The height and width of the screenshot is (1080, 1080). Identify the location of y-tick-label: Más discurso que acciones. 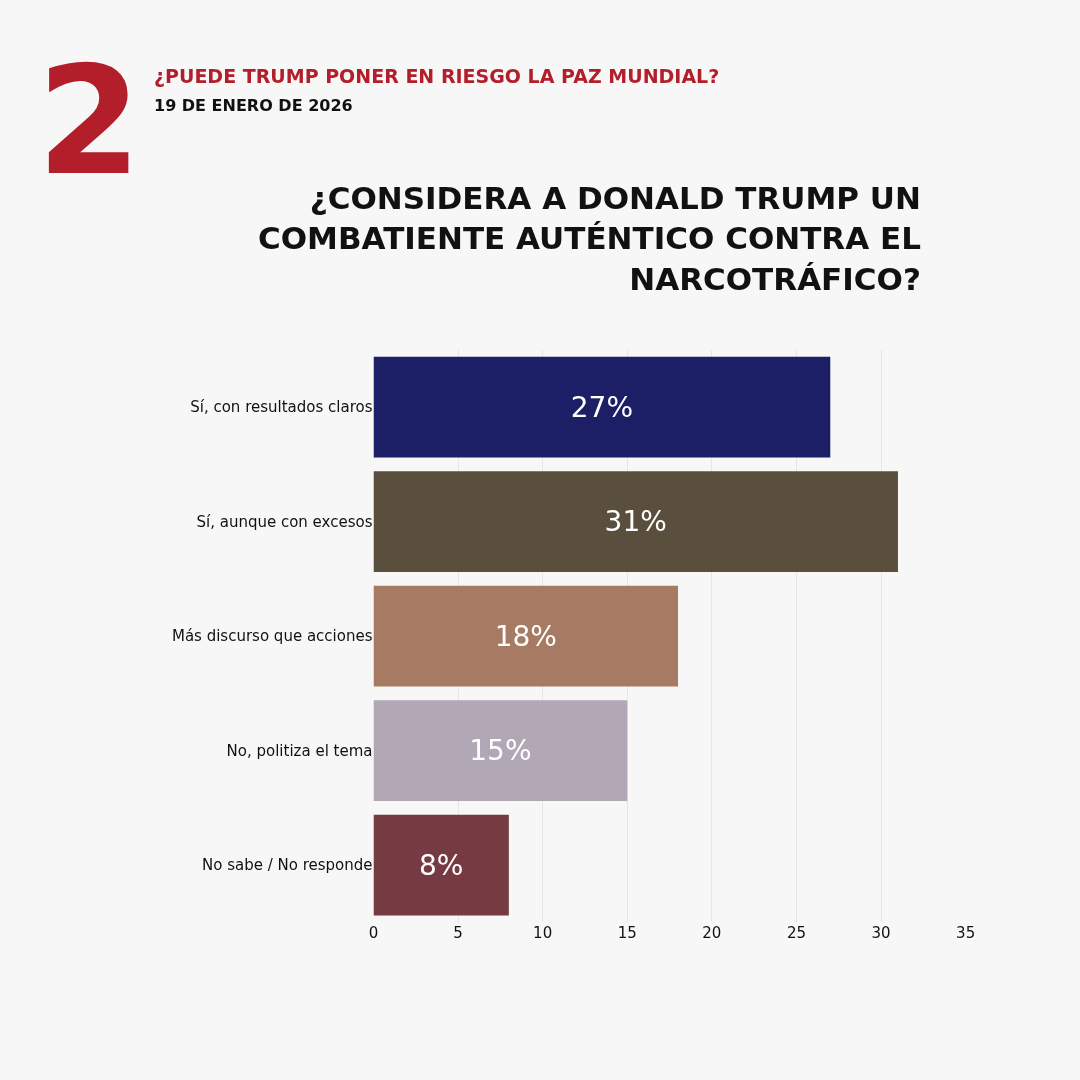
(272, 636).